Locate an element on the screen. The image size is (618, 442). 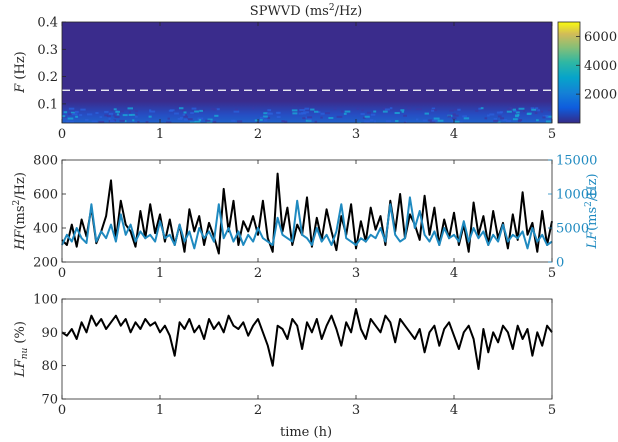
spectrogram-y-ticks: 0.1 0.2 0.3 0.4 is located at coordinates (51, 64).